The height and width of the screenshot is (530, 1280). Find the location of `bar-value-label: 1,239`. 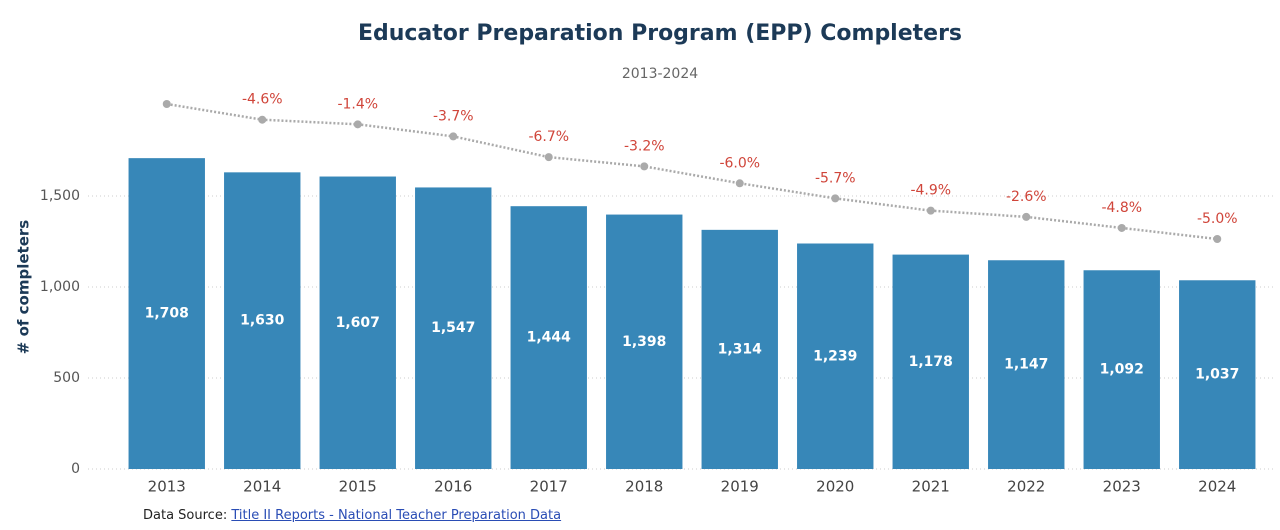

bar-value-label: 1,239 is located at coordinates (835, 356).